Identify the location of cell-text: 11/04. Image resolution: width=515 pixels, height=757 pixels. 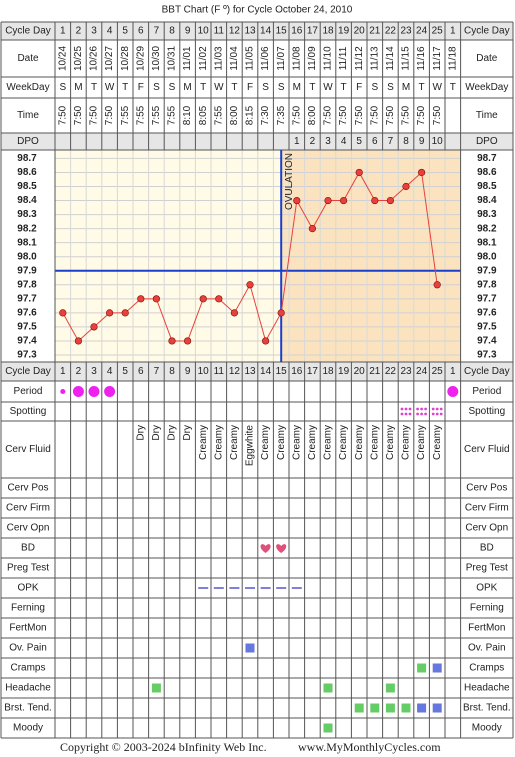
(234, 58).